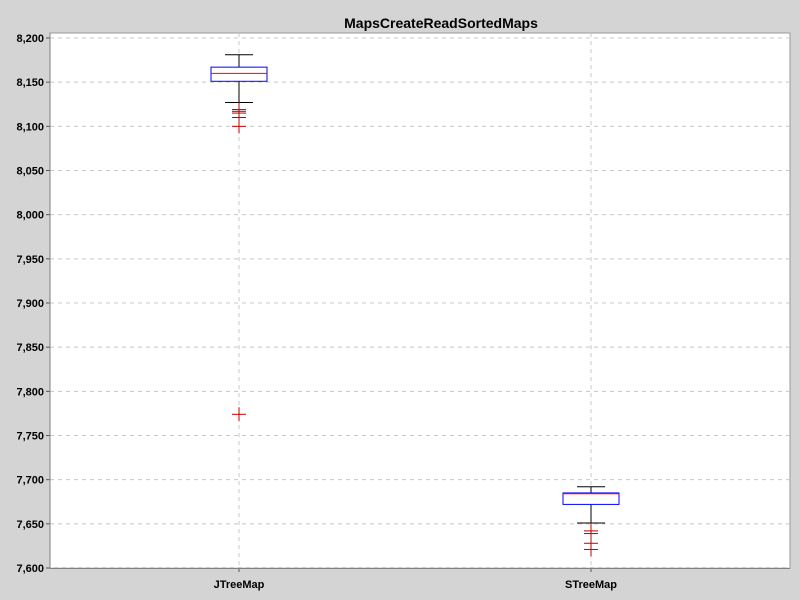 The height and width of the screenshot is (600, 800). I want to click on x-category-label: STreeMap, so click(591, 585).